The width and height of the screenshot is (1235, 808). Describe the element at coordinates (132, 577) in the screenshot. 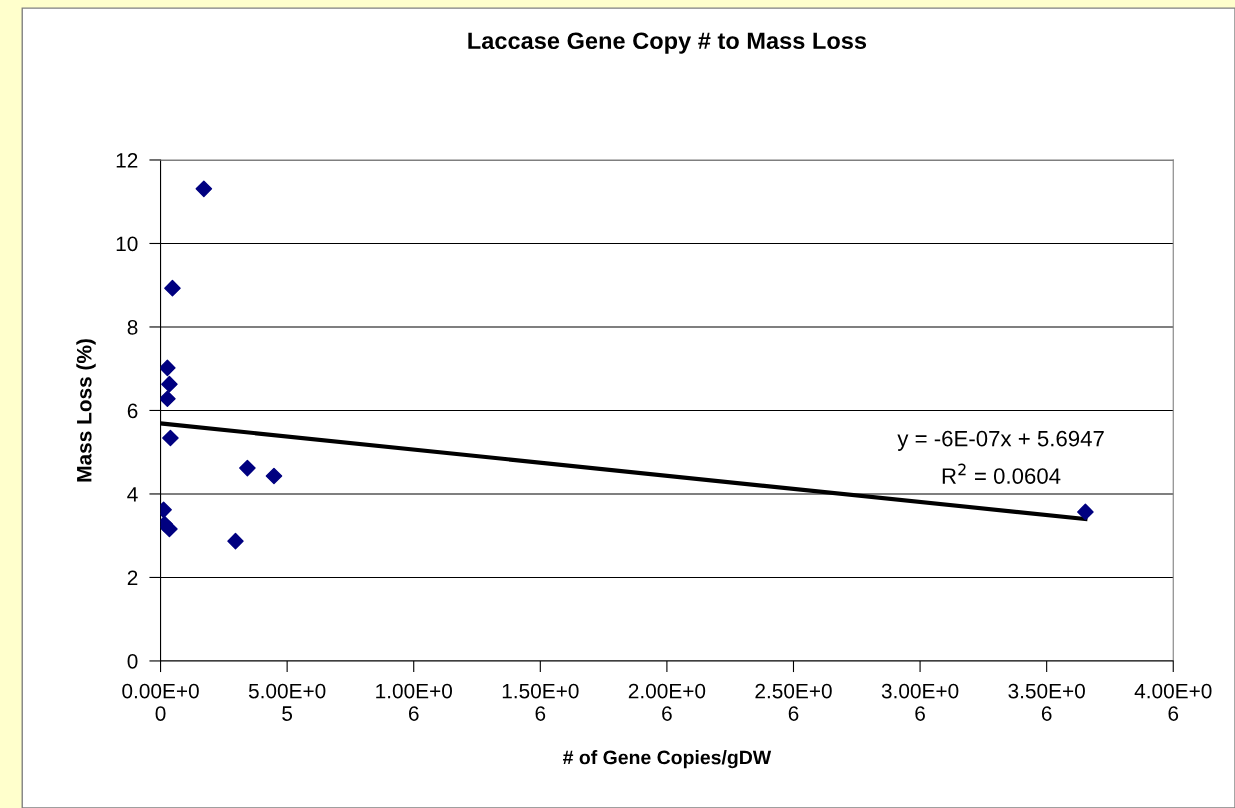

I see `y-tick-label: 2` at that location.